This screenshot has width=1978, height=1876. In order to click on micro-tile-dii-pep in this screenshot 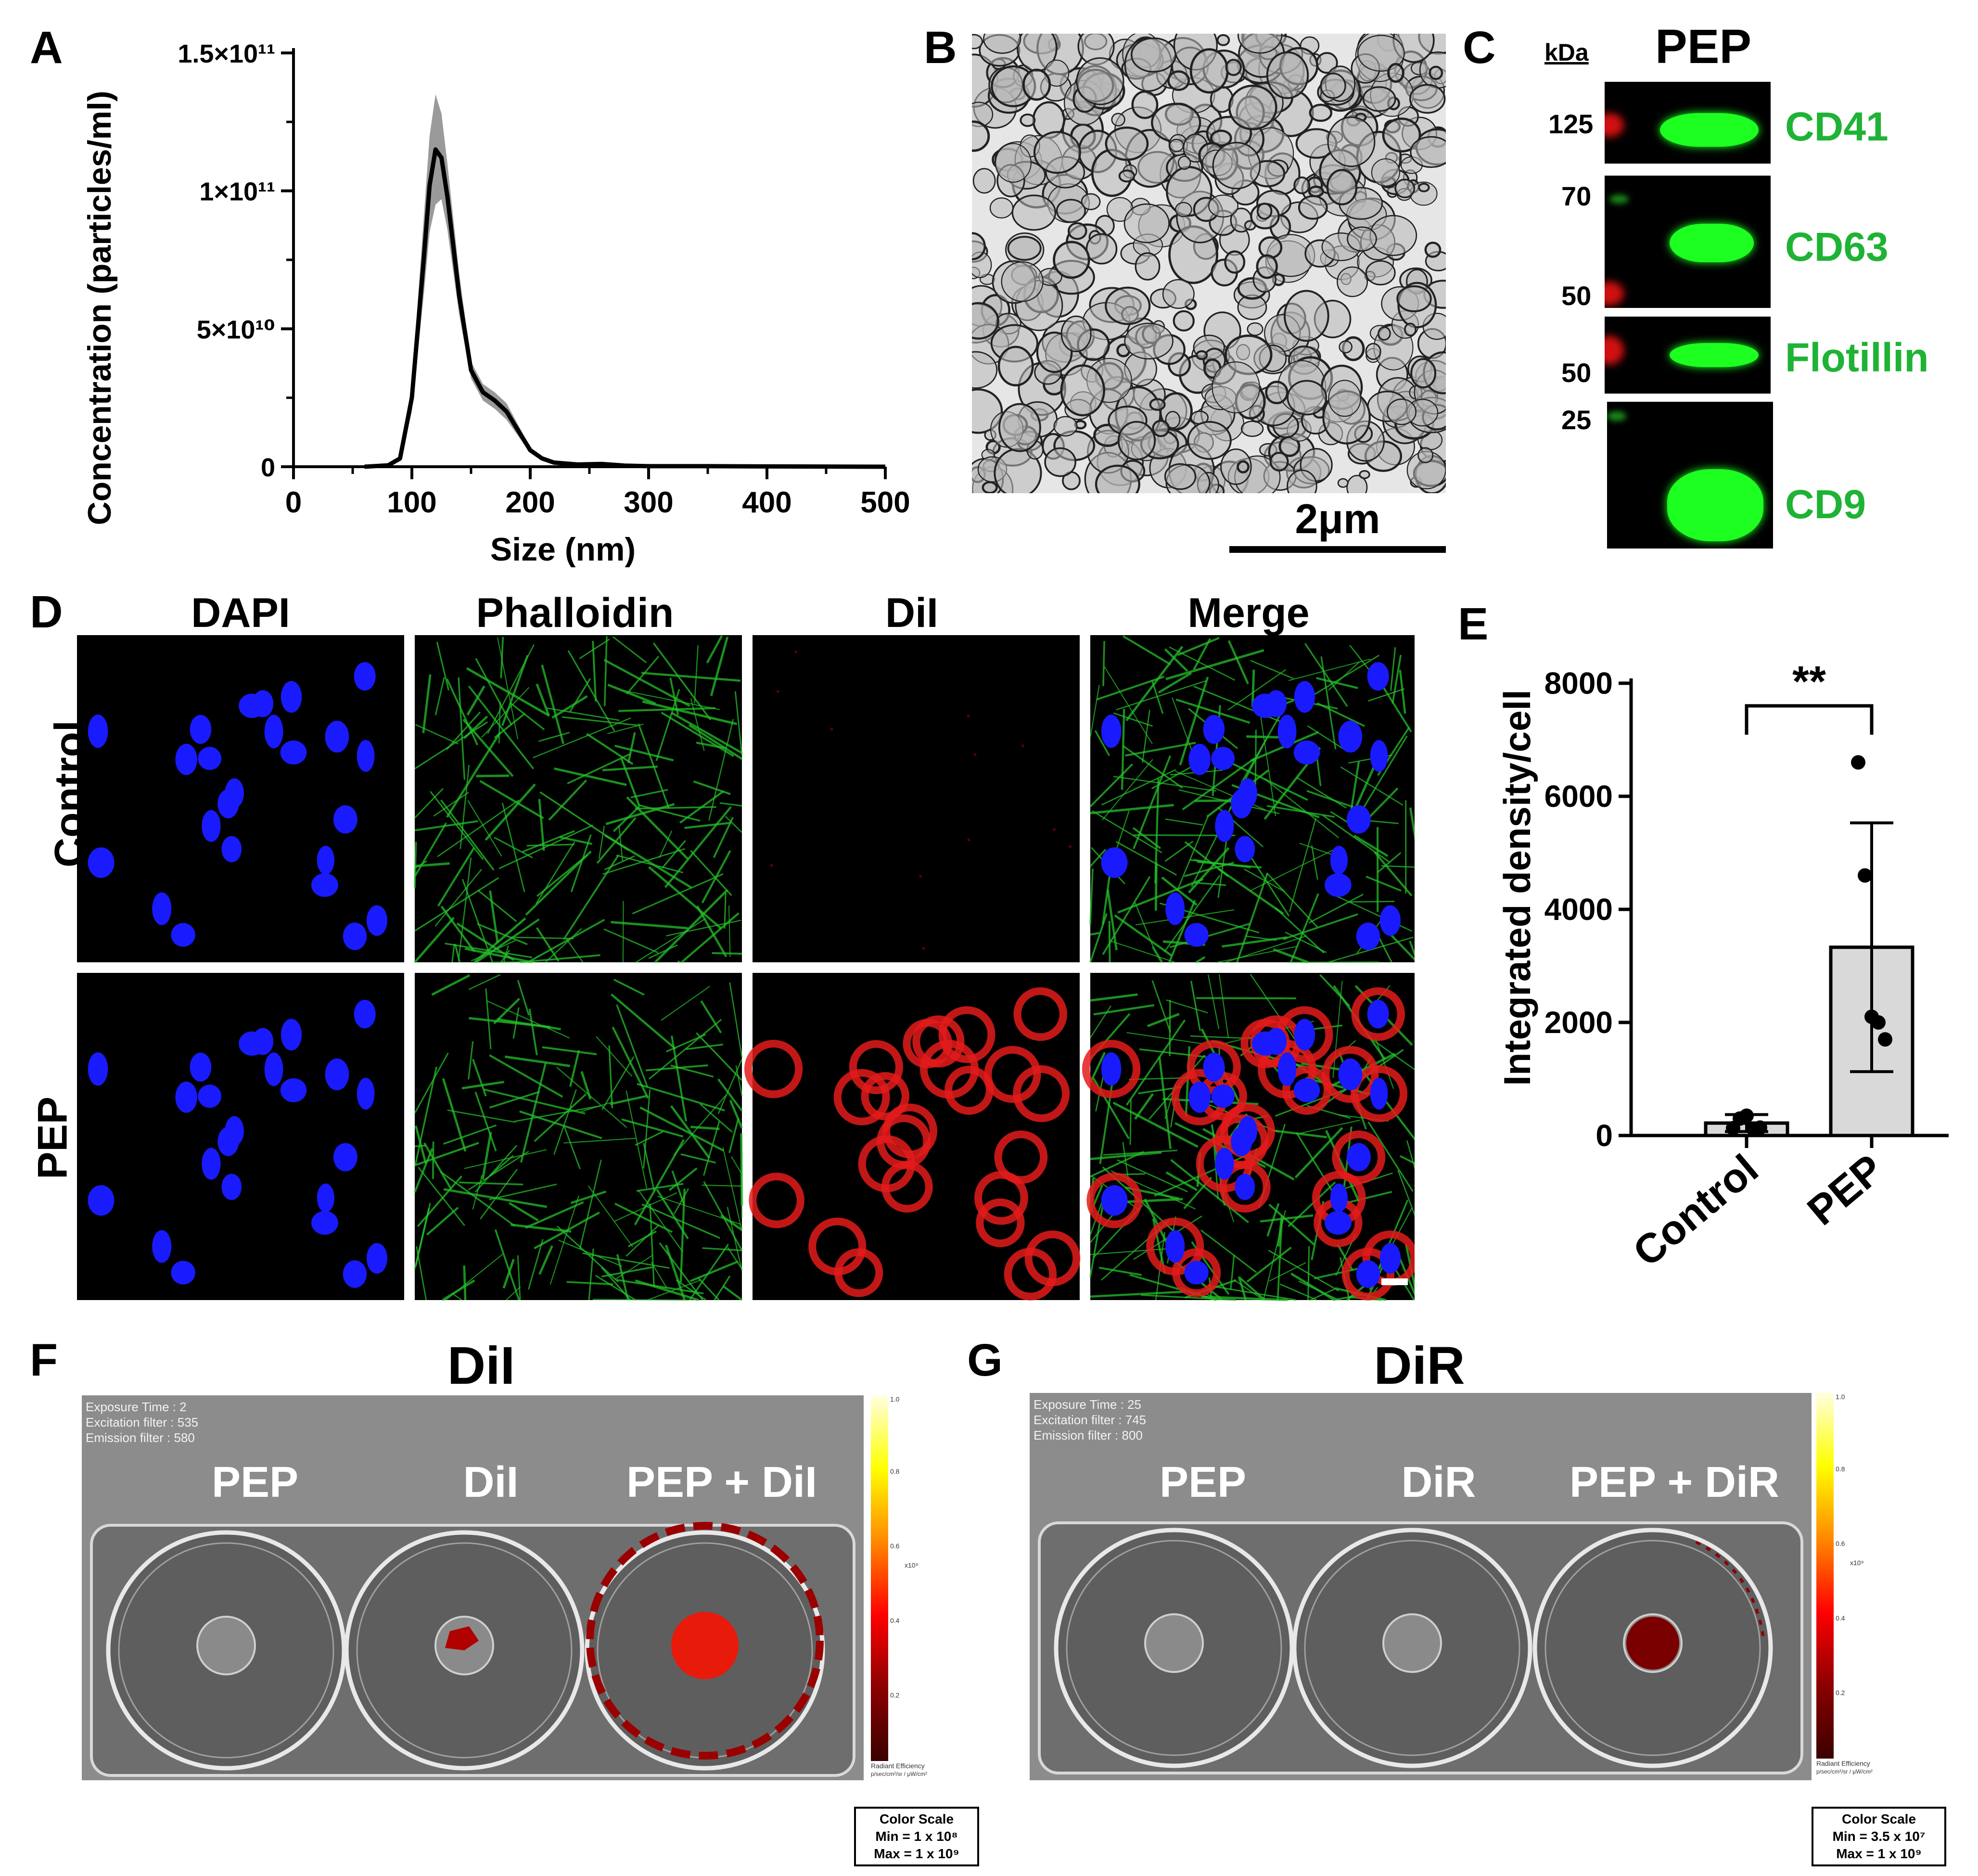, I will do `click(912, 1137)`.